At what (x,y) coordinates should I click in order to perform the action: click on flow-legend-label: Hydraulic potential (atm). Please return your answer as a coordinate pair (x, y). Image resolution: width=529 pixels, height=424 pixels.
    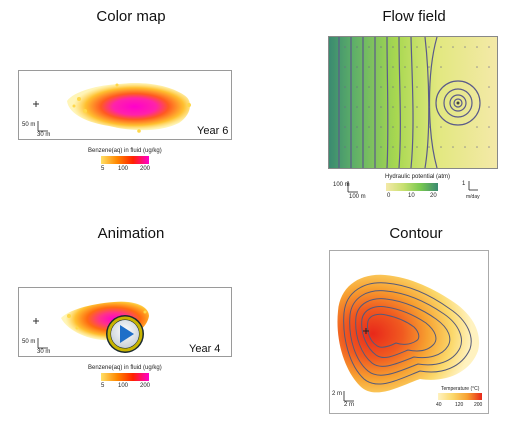
    Looking at the image, I should click on (418, 177).